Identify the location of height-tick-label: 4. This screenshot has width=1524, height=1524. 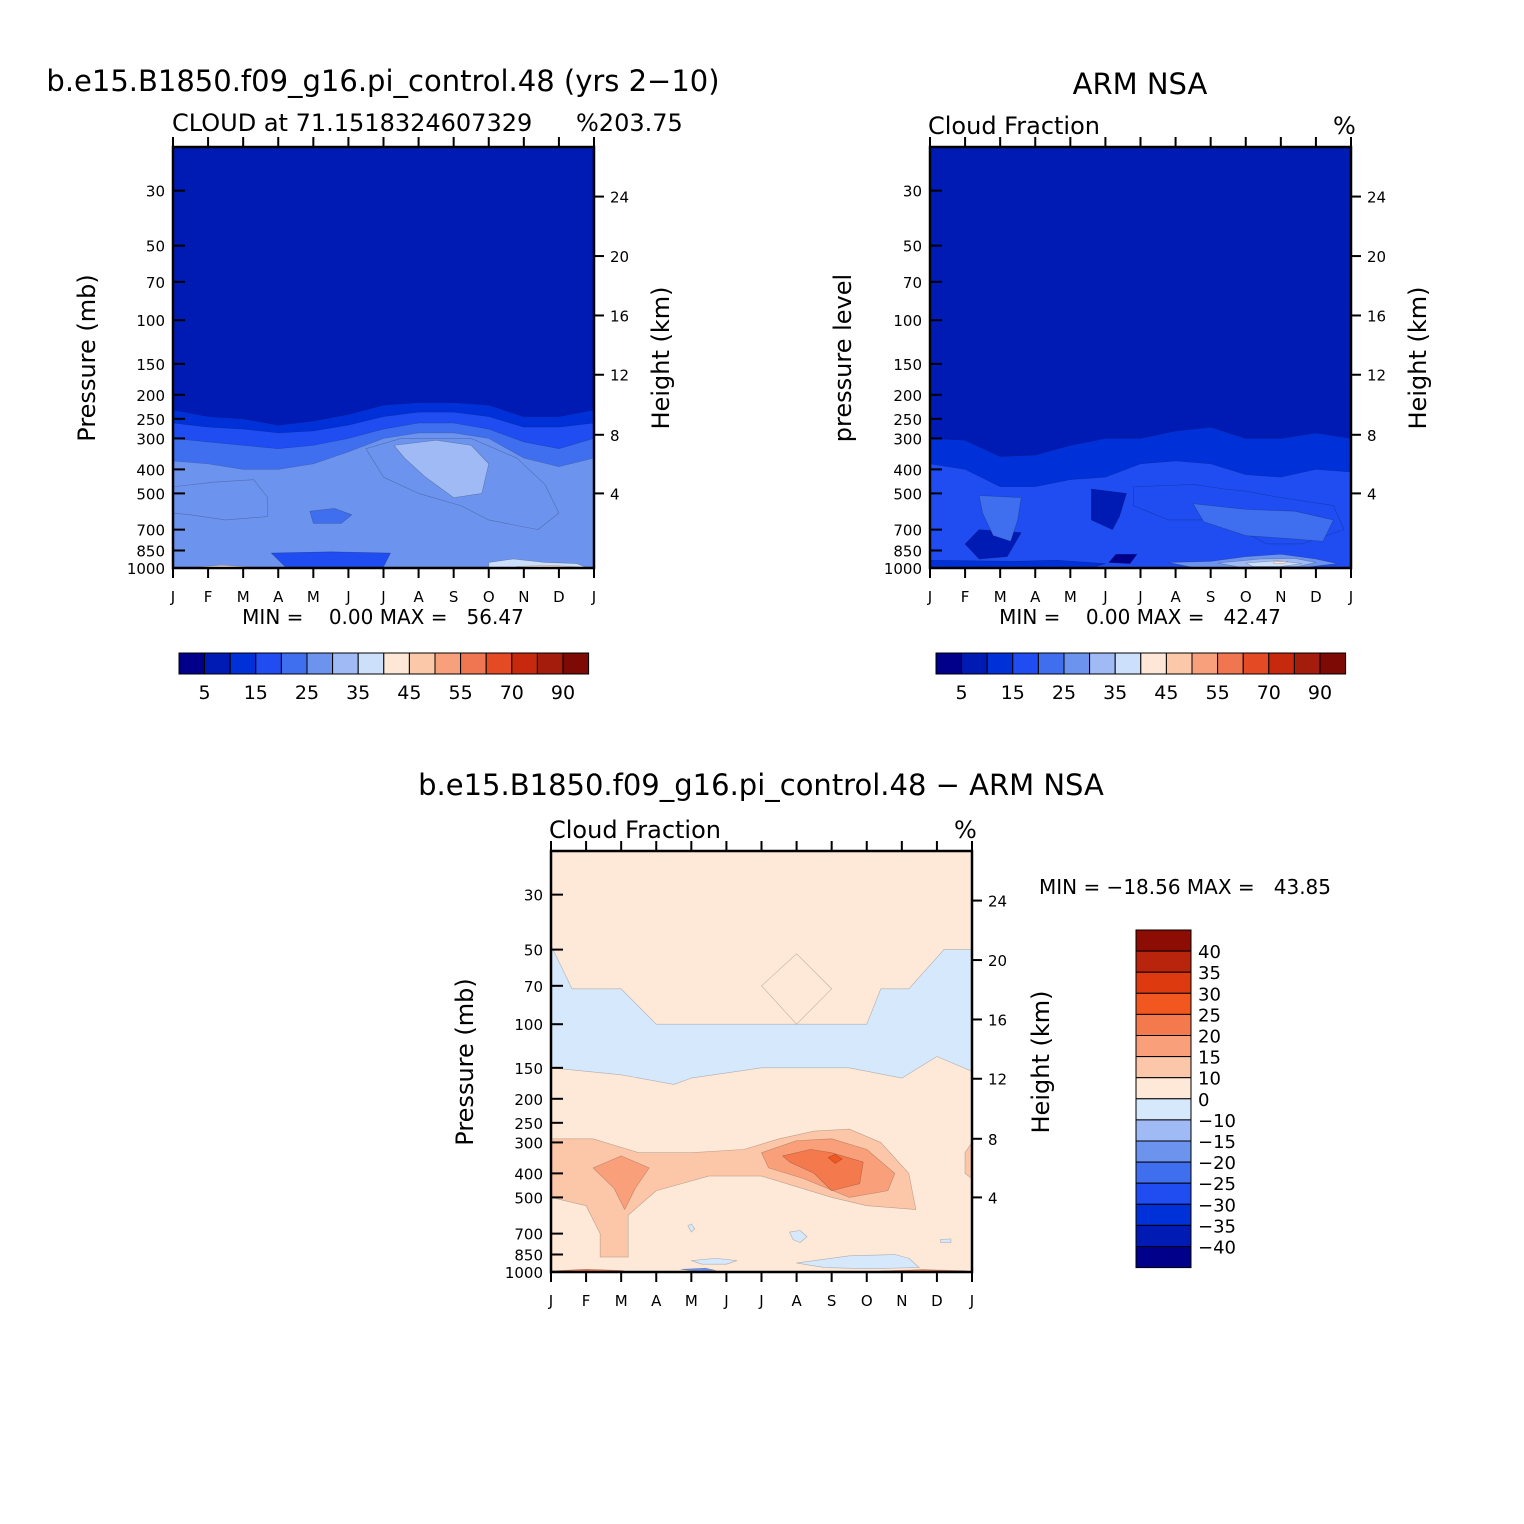
(615, 494).